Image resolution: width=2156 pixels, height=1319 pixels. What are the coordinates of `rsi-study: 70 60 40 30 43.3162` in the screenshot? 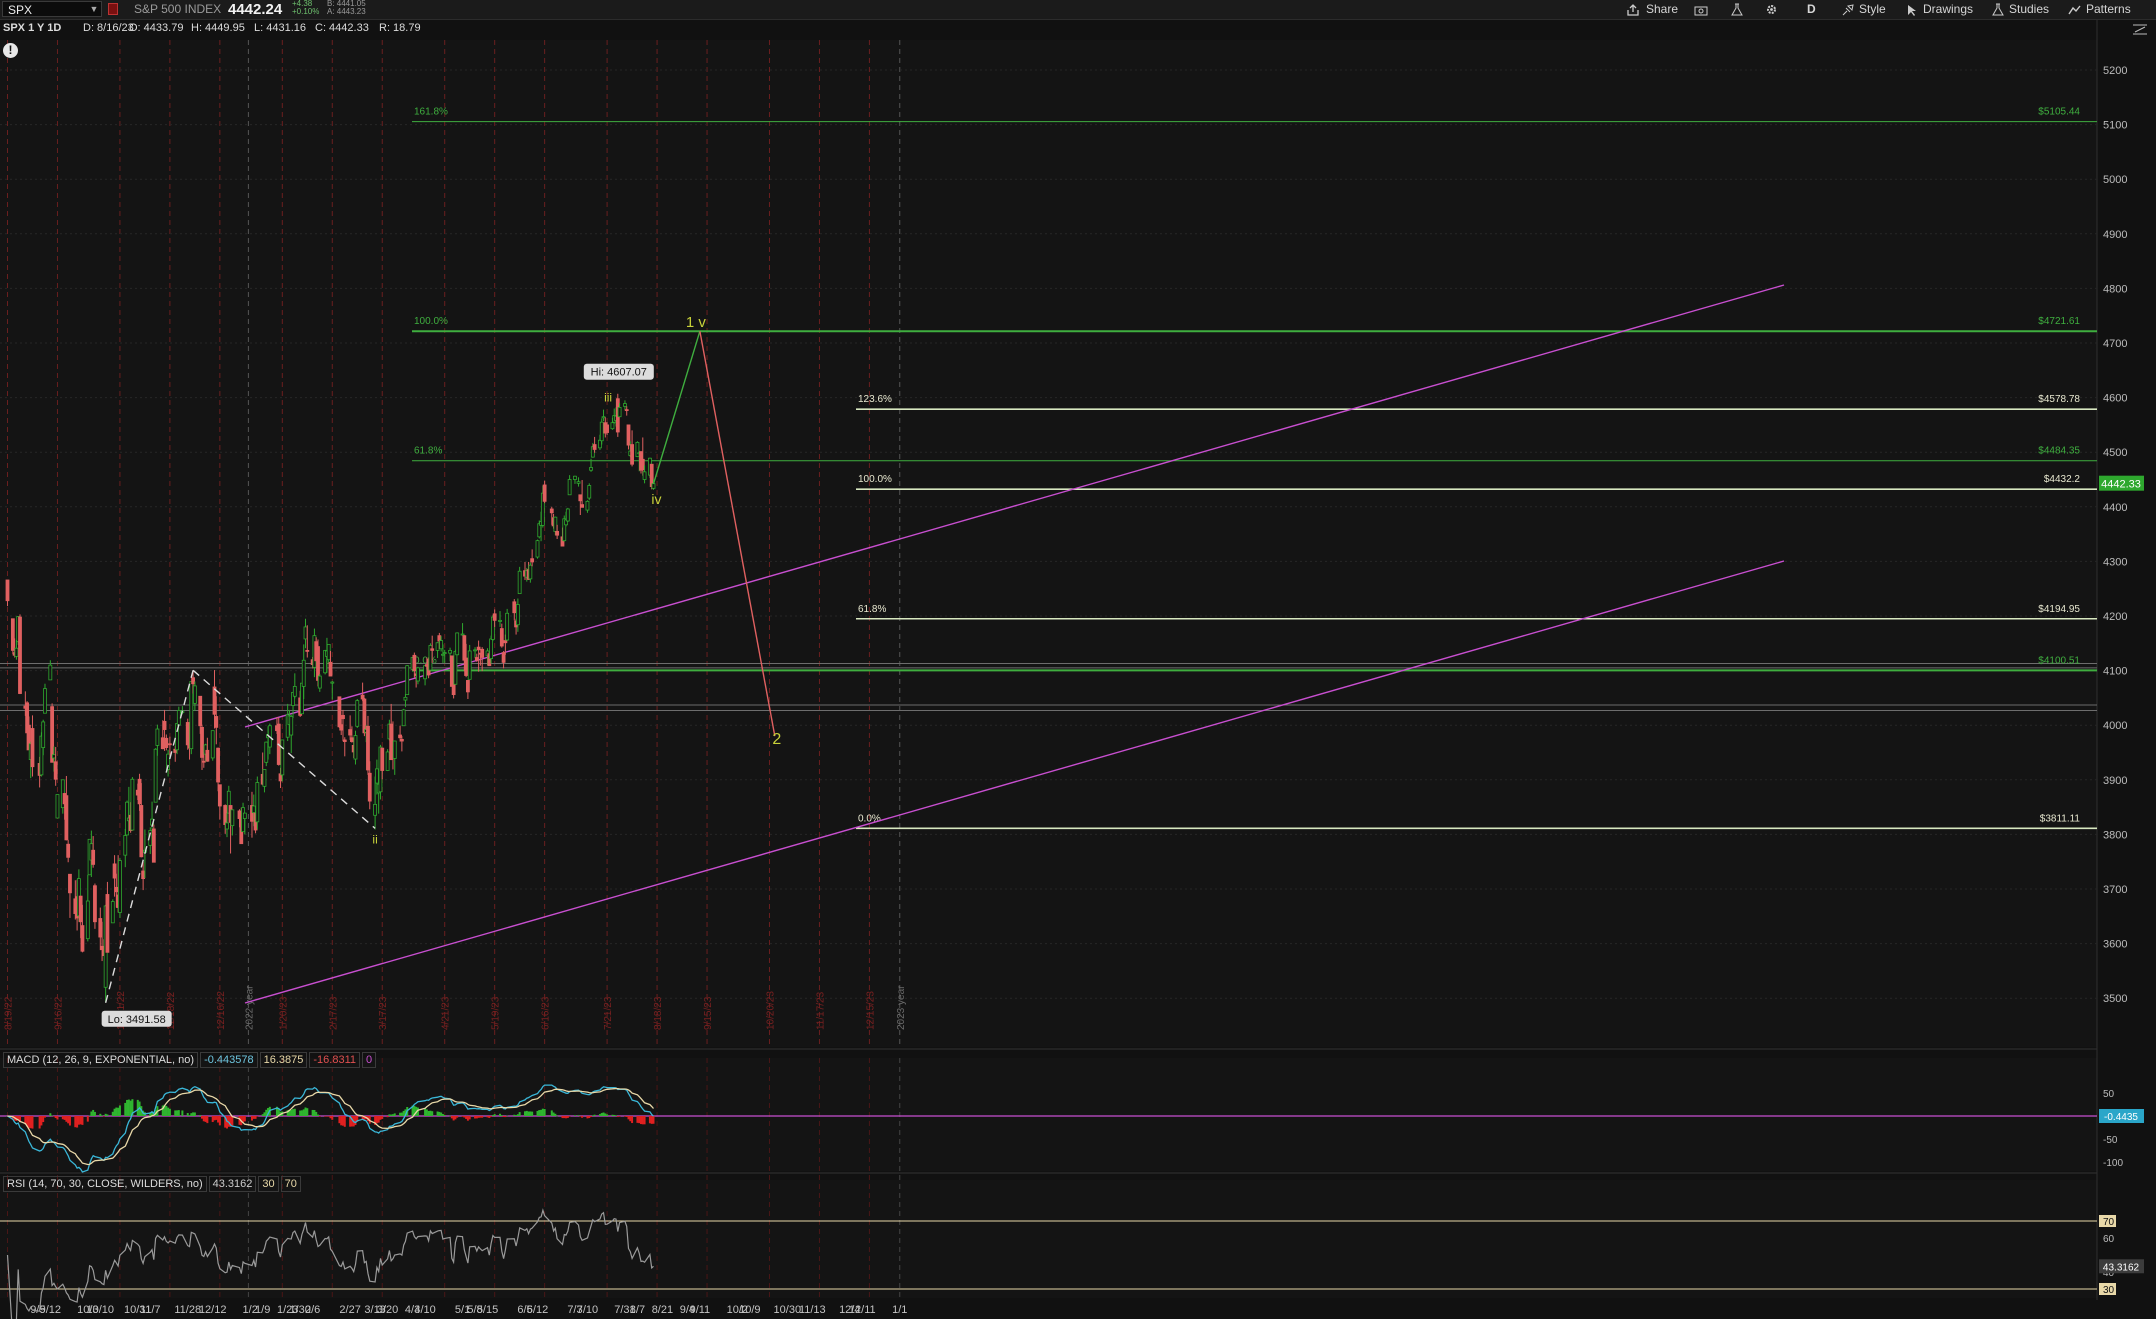 It's located at (1072, 1263).